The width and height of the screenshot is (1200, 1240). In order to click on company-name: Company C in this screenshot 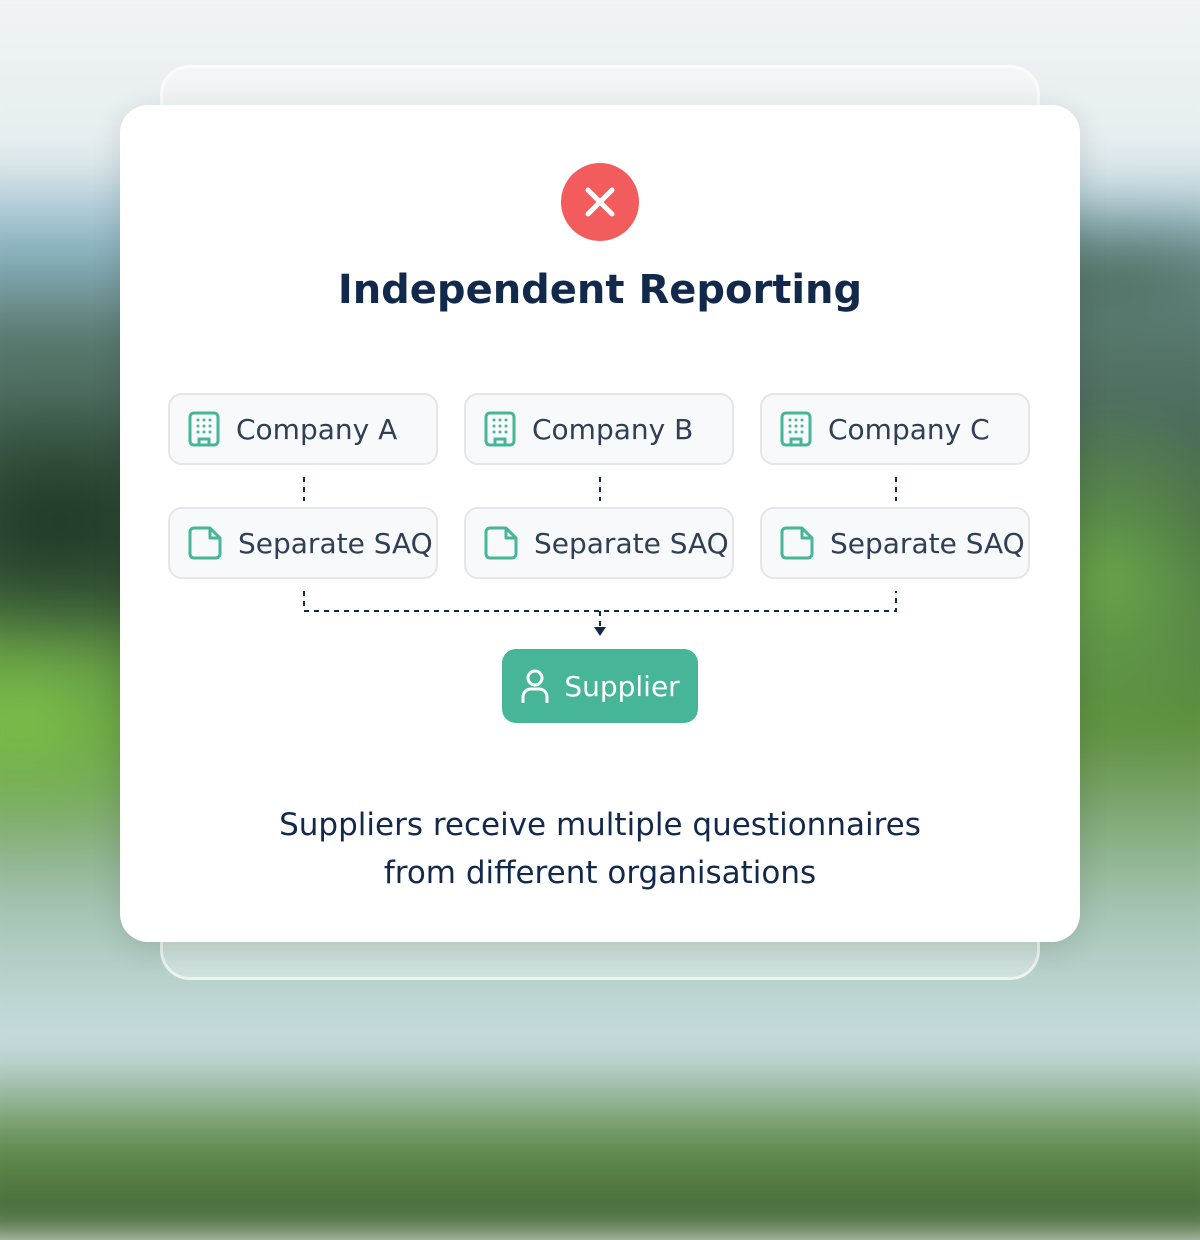, I will do `click(909, 429)`.